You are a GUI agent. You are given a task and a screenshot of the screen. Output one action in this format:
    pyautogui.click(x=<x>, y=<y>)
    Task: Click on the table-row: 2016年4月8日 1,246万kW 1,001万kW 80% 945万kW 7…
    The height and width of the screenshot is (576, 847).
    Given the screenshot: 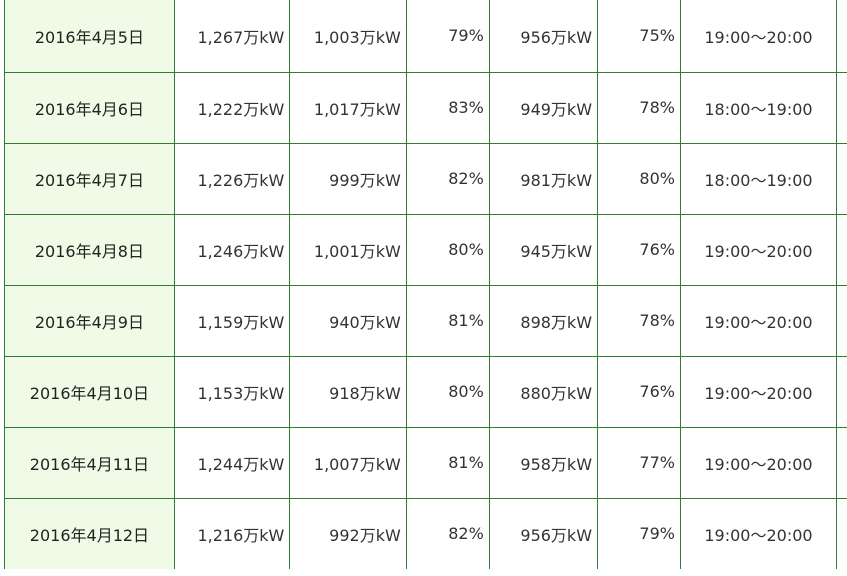 What is the action you would take?
    pyautogui.click(x=425, y=249)
    